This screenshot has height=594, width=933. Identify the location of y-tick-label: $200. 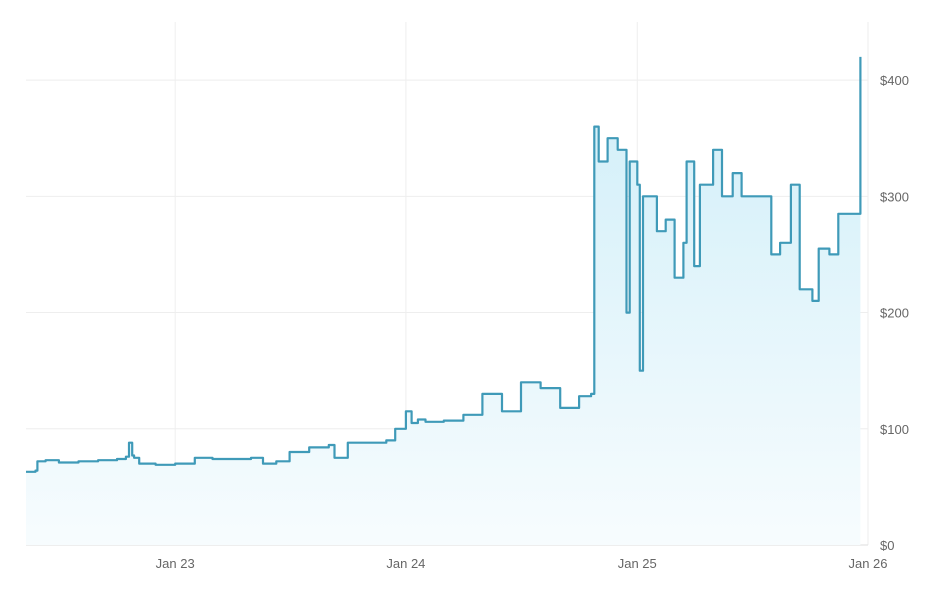
(894, 313).